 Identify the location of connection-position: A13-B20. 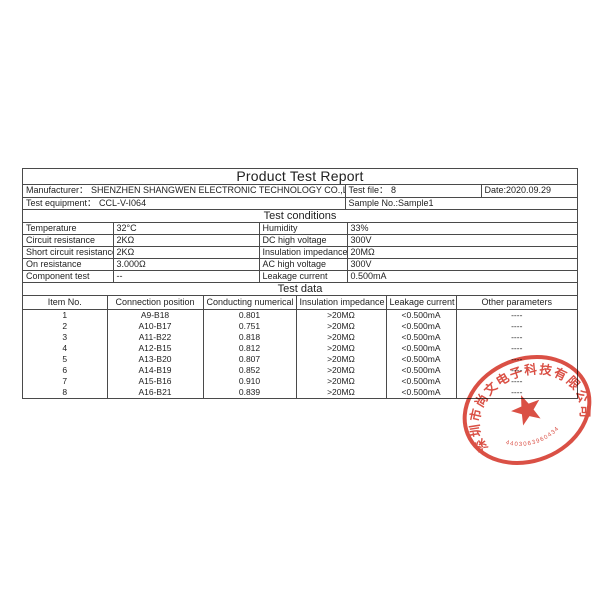
(155, 359).